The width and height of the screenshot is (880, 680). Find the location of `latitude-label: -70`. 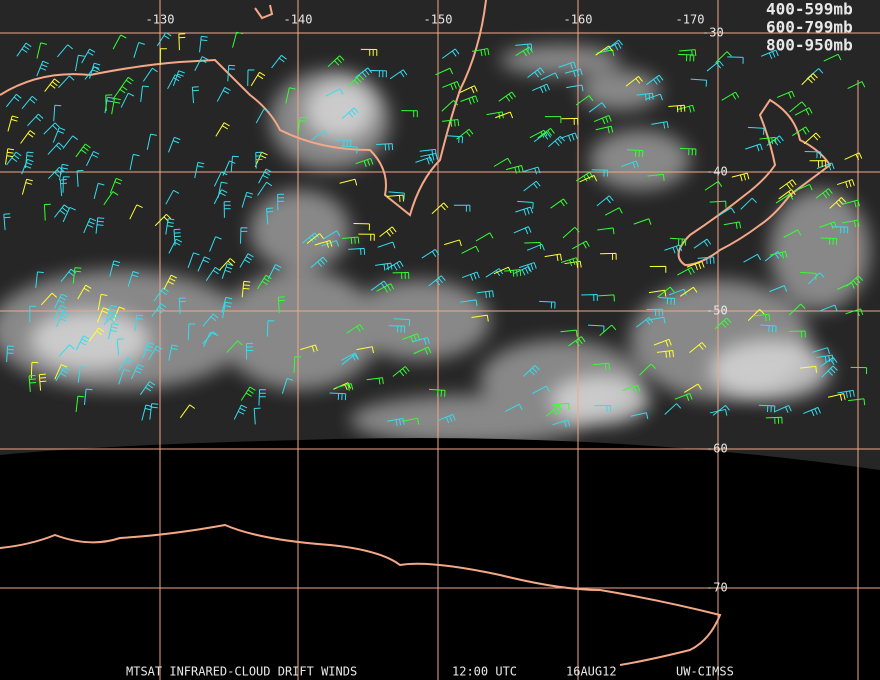

latitude-label: -70 is located at coordinates (717, 588).